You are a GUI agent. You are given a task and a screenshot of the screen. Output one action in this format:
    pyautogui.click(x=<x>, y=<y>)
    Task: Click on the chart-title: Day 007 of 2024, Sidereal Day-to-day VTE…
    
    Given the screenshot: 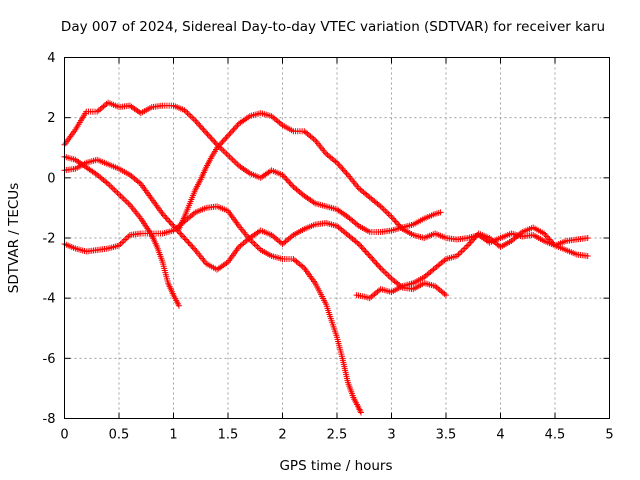 What is the action you would take?
    pyautogui.click(x=333, y=27)
    